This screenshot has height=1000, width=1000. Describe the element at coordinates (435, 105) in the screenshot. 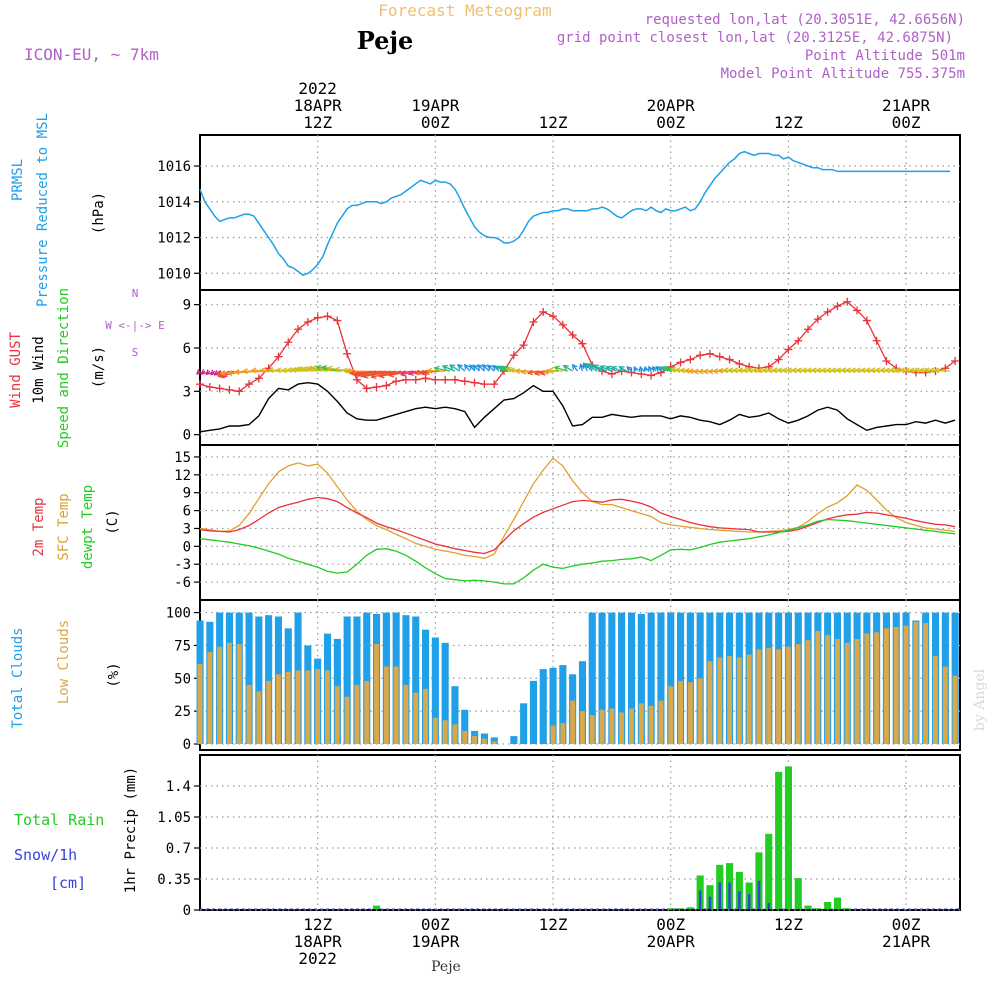

I see `top-axis-label-1-0: 19APR` at that location.